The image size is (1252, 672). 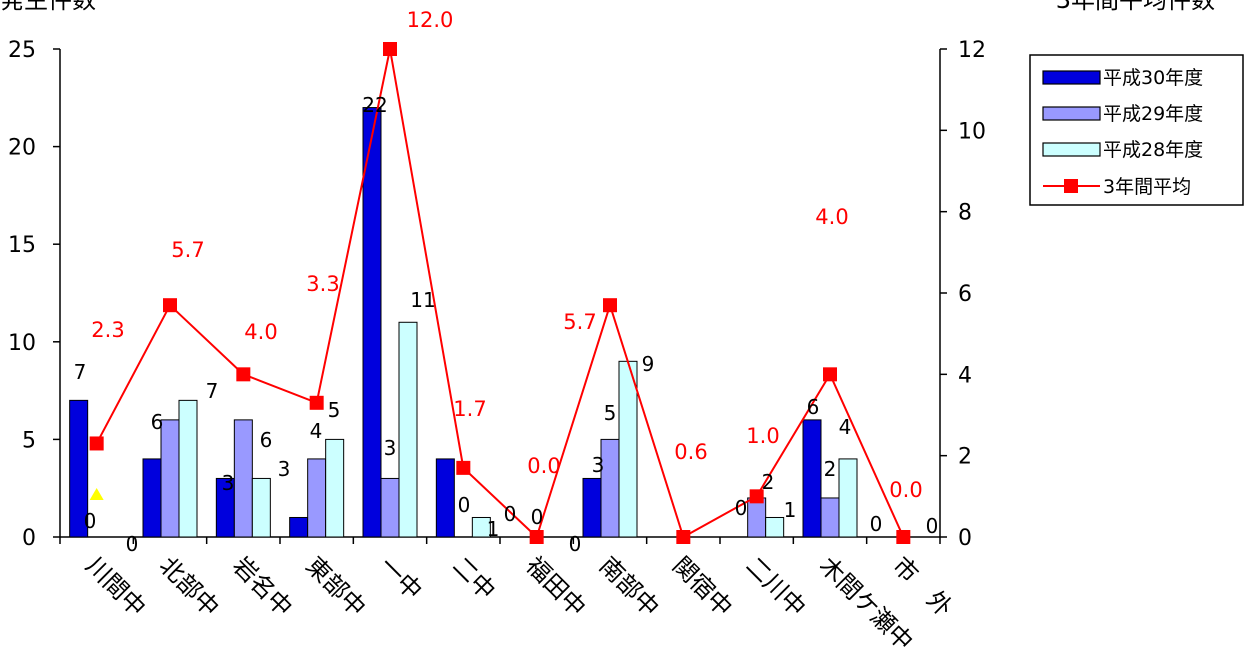 I want to click on left-tick-label: 5, so click(x=29, y=440).